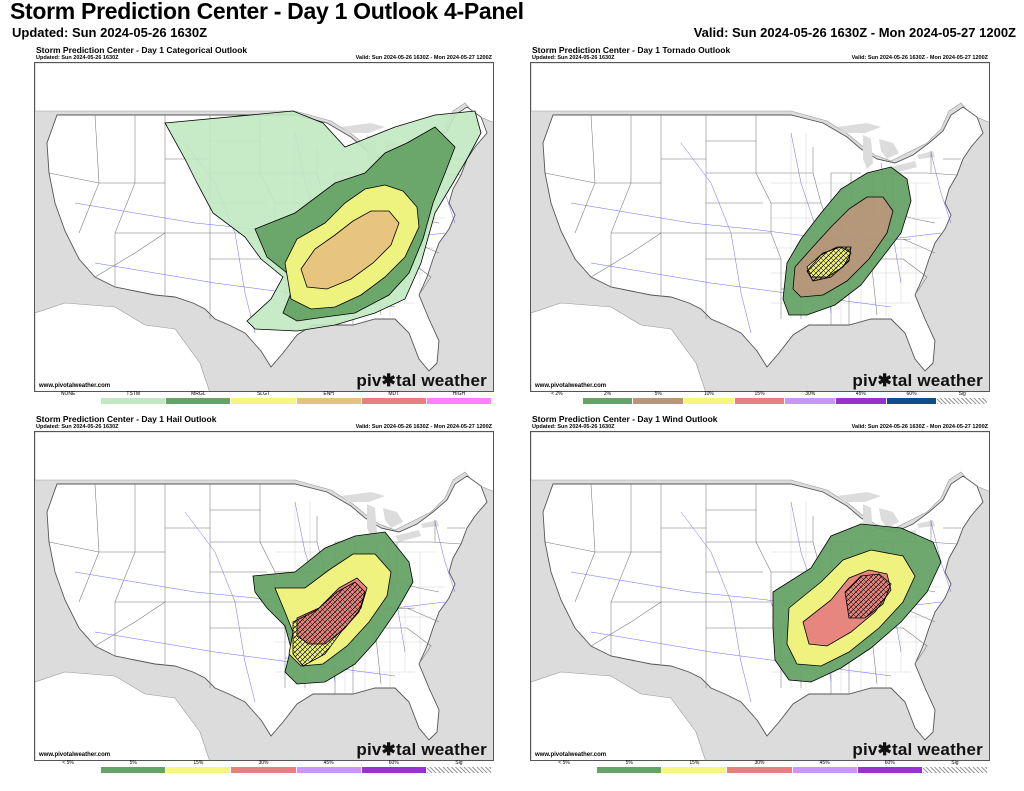 The width and height of the screenshot is (1024, 791). What do you see at coordinates (329, 624) in the screenshot?
I see `hail-sig-area` at bounding box center [329, 624].